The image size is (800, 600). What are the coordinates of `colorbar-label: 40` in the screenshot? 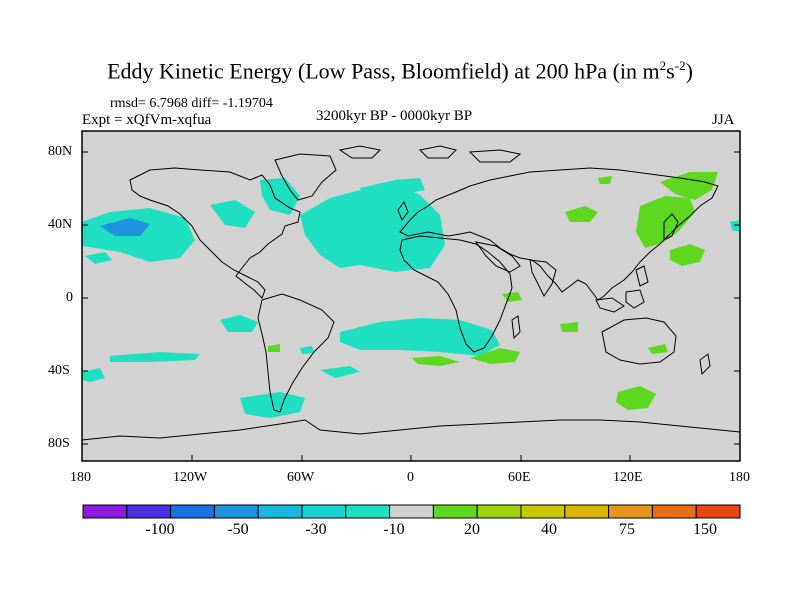 It's located at (549, 529).